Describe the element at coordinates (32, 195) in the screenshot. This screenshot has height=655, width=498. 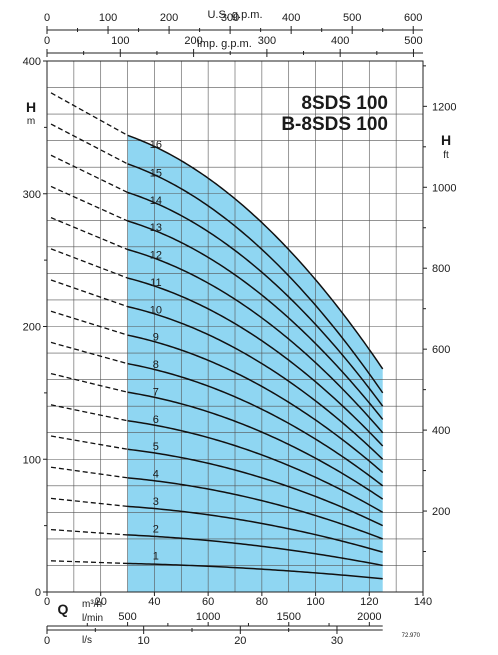
I see `hm-tick-label: 300` at that location.